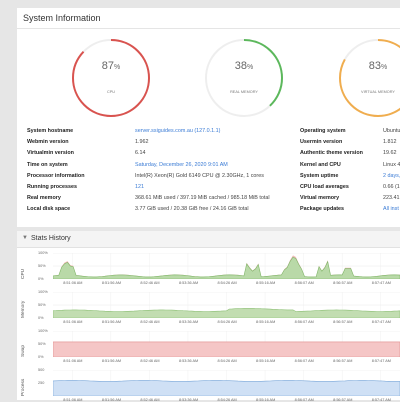  What do you see at coordinates (378, 92) in the screenshot?
I see `gauge-label: VIRTUAL MEMORY` at bounding box center [378, 92].